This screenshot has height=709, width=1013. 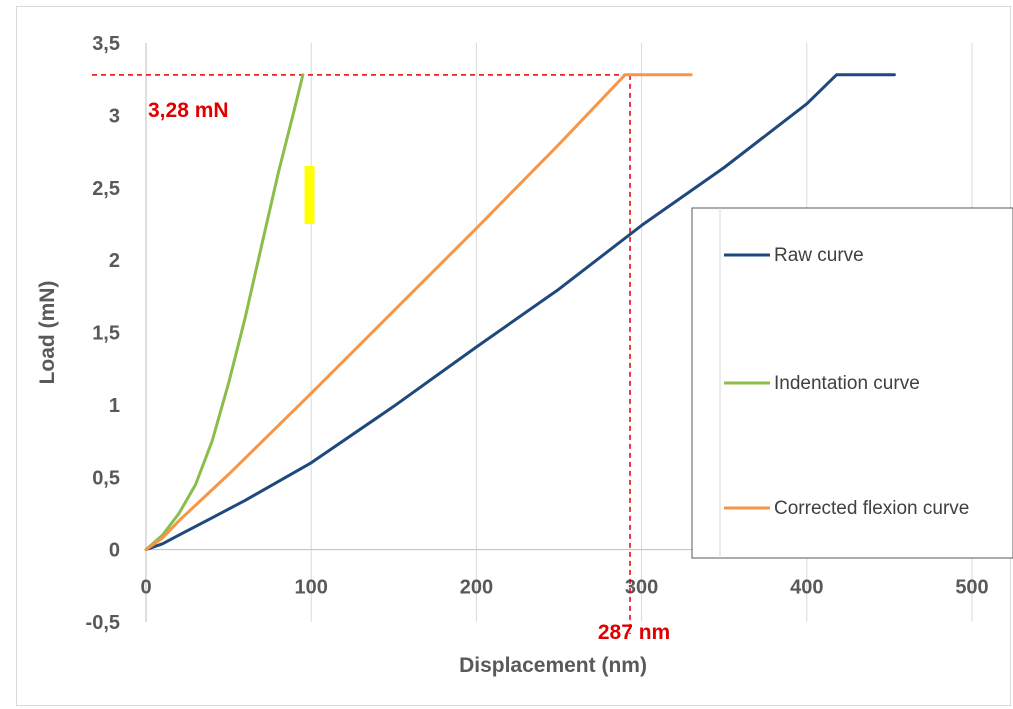 What do you see at coordinates (106, 334) in the screenshot?
I see `y-tick-label: 1,5` at bounding box center [106, 334].